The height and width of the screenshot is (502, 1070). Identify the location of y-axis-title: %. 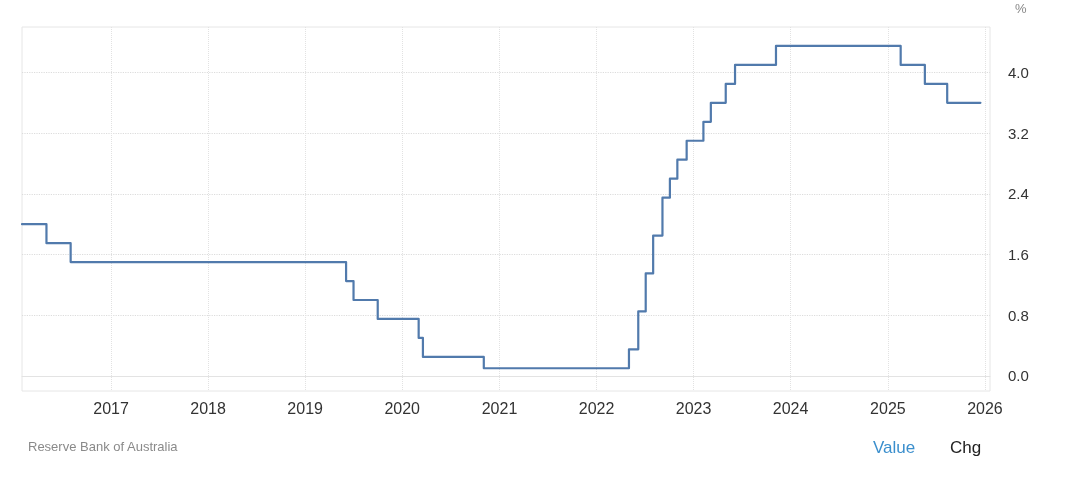
(1021, 8).